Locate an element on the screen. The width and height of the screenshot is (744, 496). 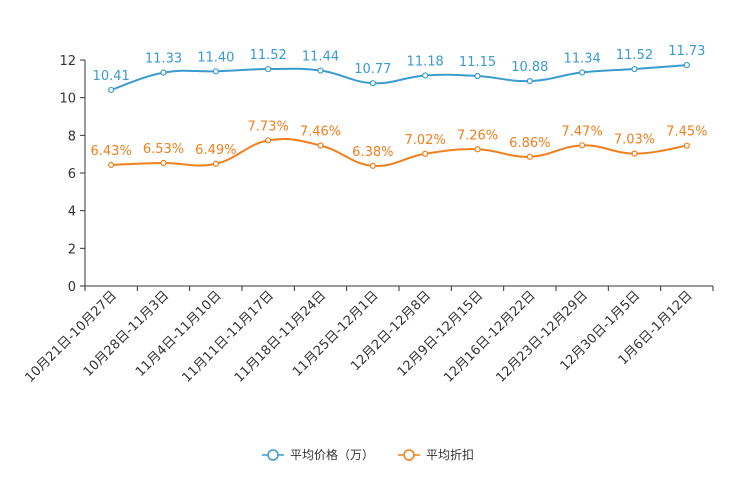
data-label: 11.34 is located at coordinates (582, 58).